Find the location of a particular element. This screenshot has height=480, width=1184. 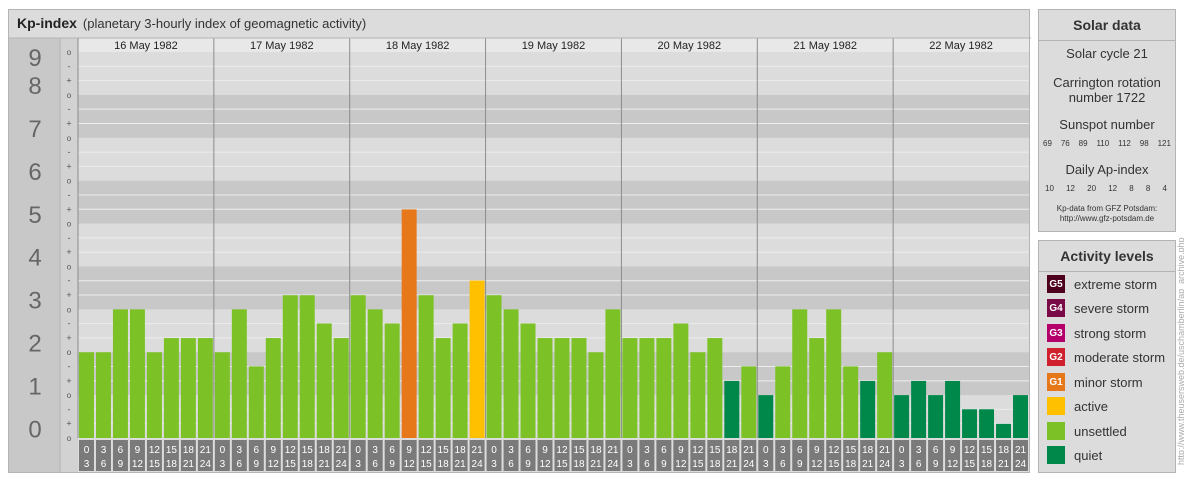

activity-levels-title: Activity levels is located at coordinates (1107, 256).